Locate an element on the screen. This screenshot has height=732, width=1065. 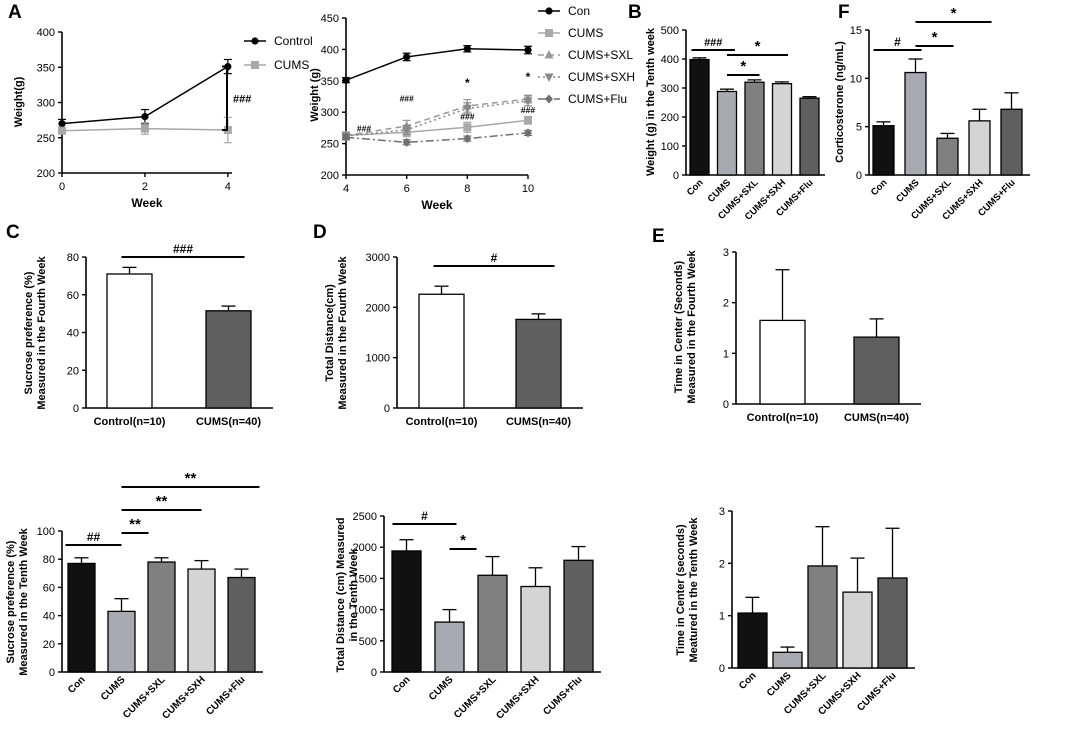
y-tick-label: 20 is located at coordinates (73, 371).